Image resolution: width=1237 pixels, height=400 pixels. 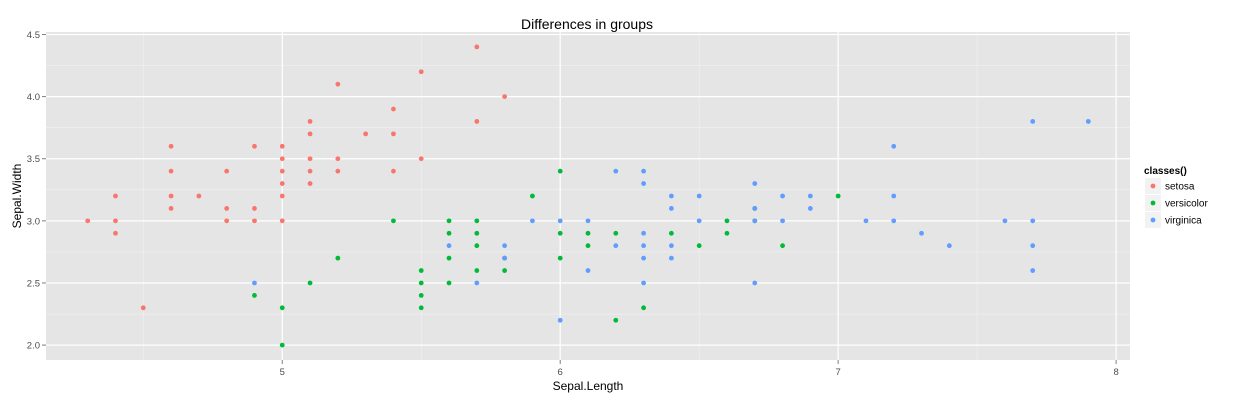 What do you see at coordinates (33, 159) in the screenshot?
I see `y-tick-label: 3.5` at bounding box center [33, 159].